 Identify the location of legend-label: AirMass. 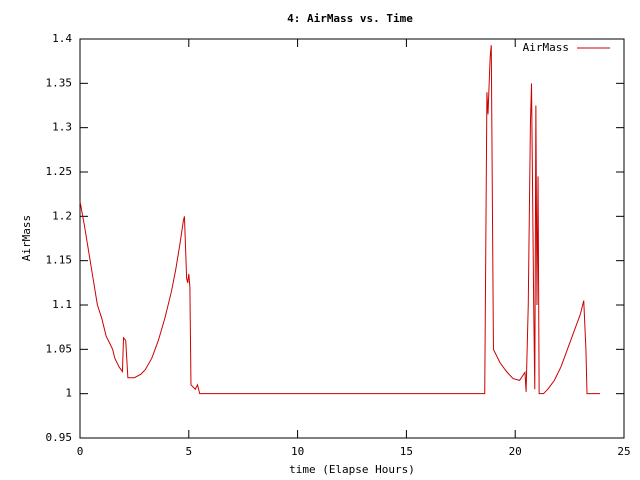
(546, 47).